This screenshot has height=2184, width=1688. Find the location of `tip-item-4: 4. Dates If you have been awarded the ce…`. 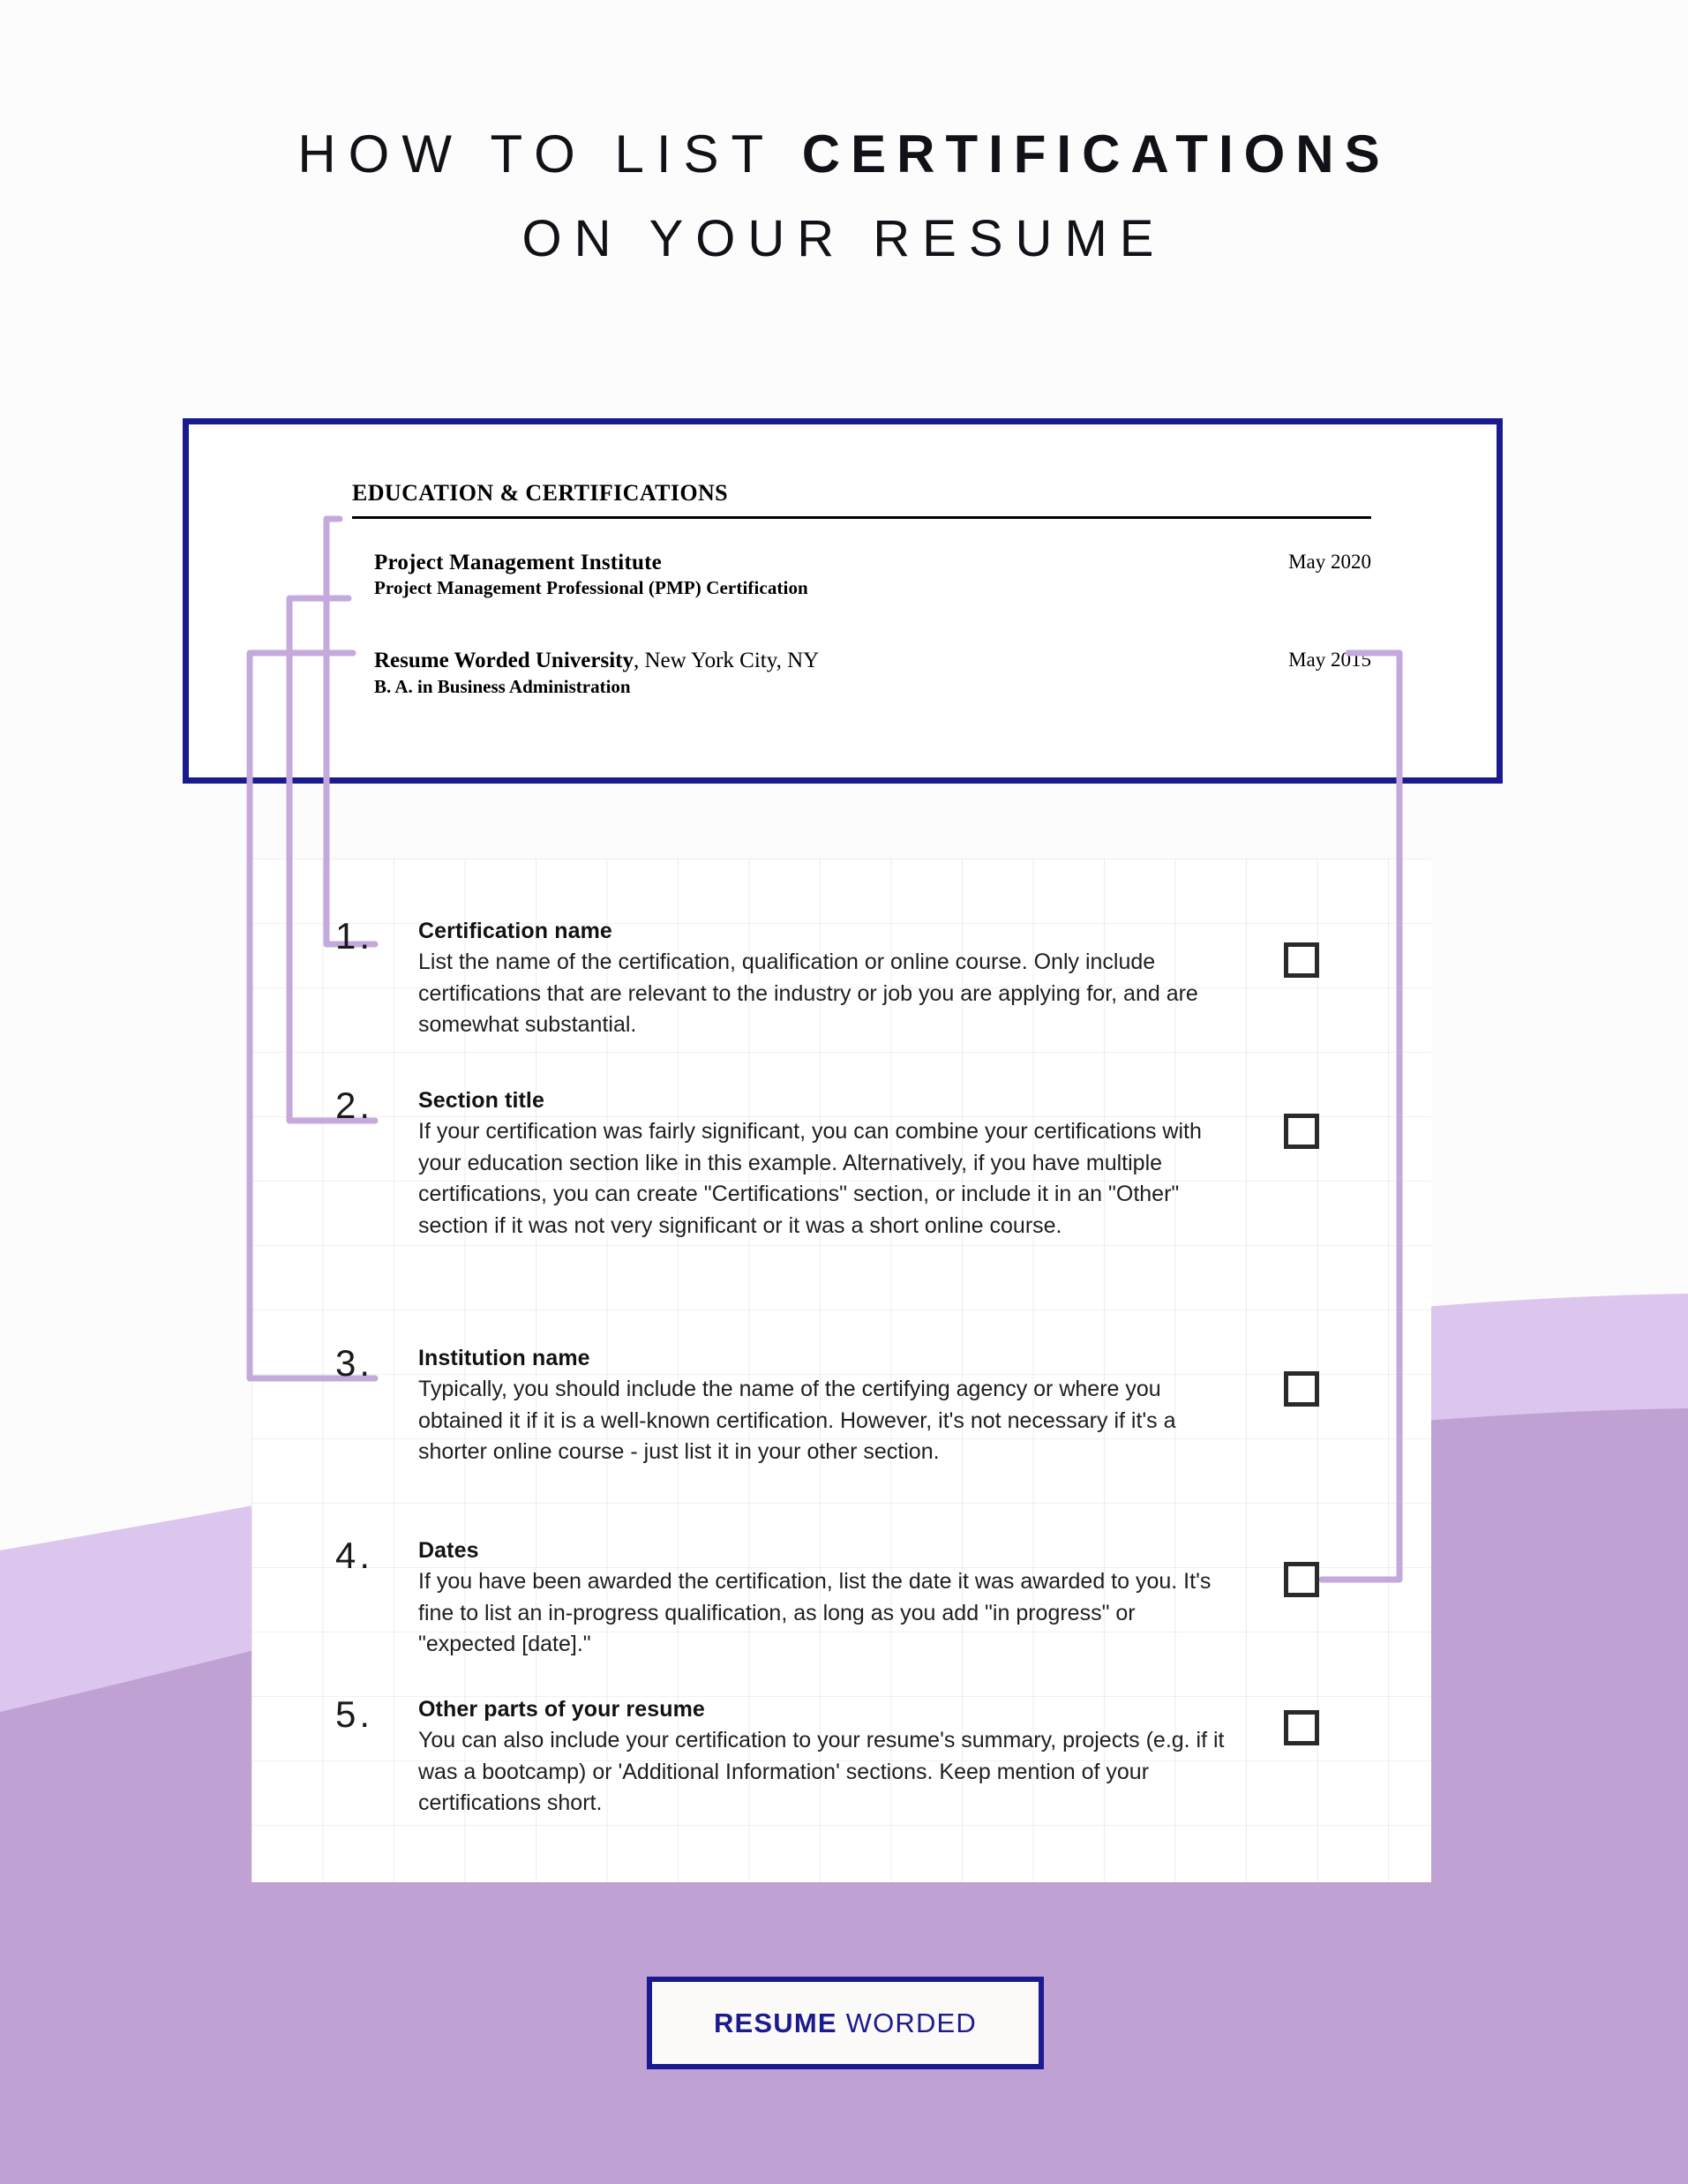

tip-item-4: 4. Dates If you have been awarded the ce… is located at coordinates (891, 1616).